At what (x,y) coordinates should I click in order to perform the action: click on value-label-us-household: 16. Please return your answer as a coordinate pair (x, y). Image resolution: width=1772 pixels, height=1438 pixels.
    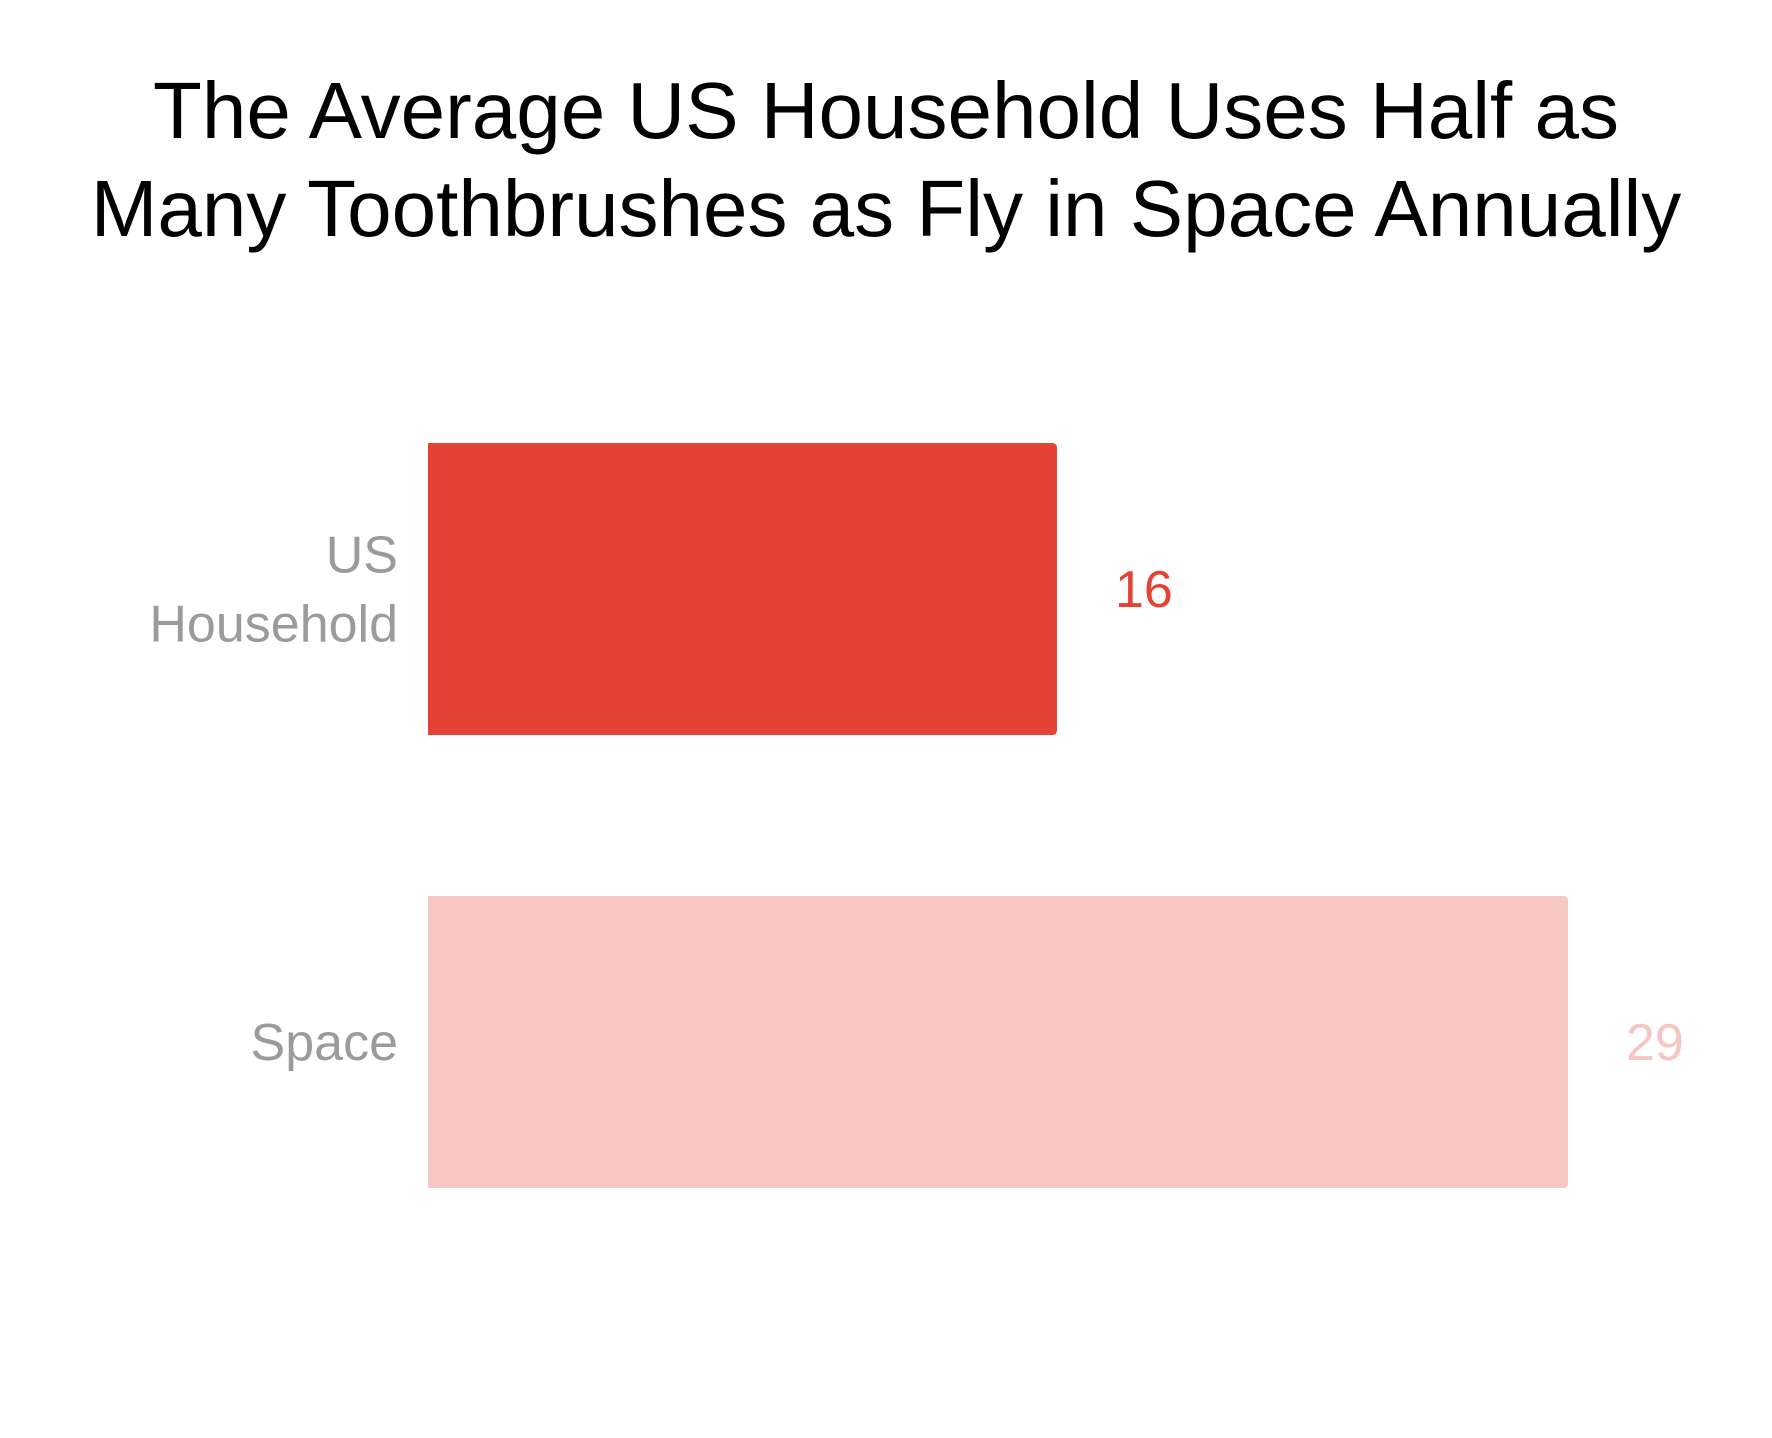
    Looking at the image, I should click on (1144, 590).